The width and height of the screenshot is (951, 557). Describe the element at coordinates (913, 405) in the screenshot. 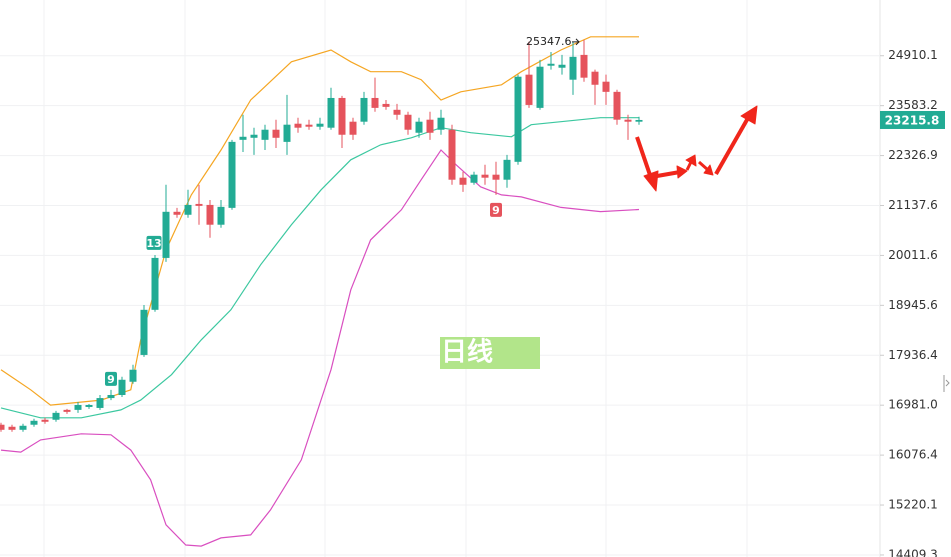

I see `y-tick-label: 16981.0` at that location.